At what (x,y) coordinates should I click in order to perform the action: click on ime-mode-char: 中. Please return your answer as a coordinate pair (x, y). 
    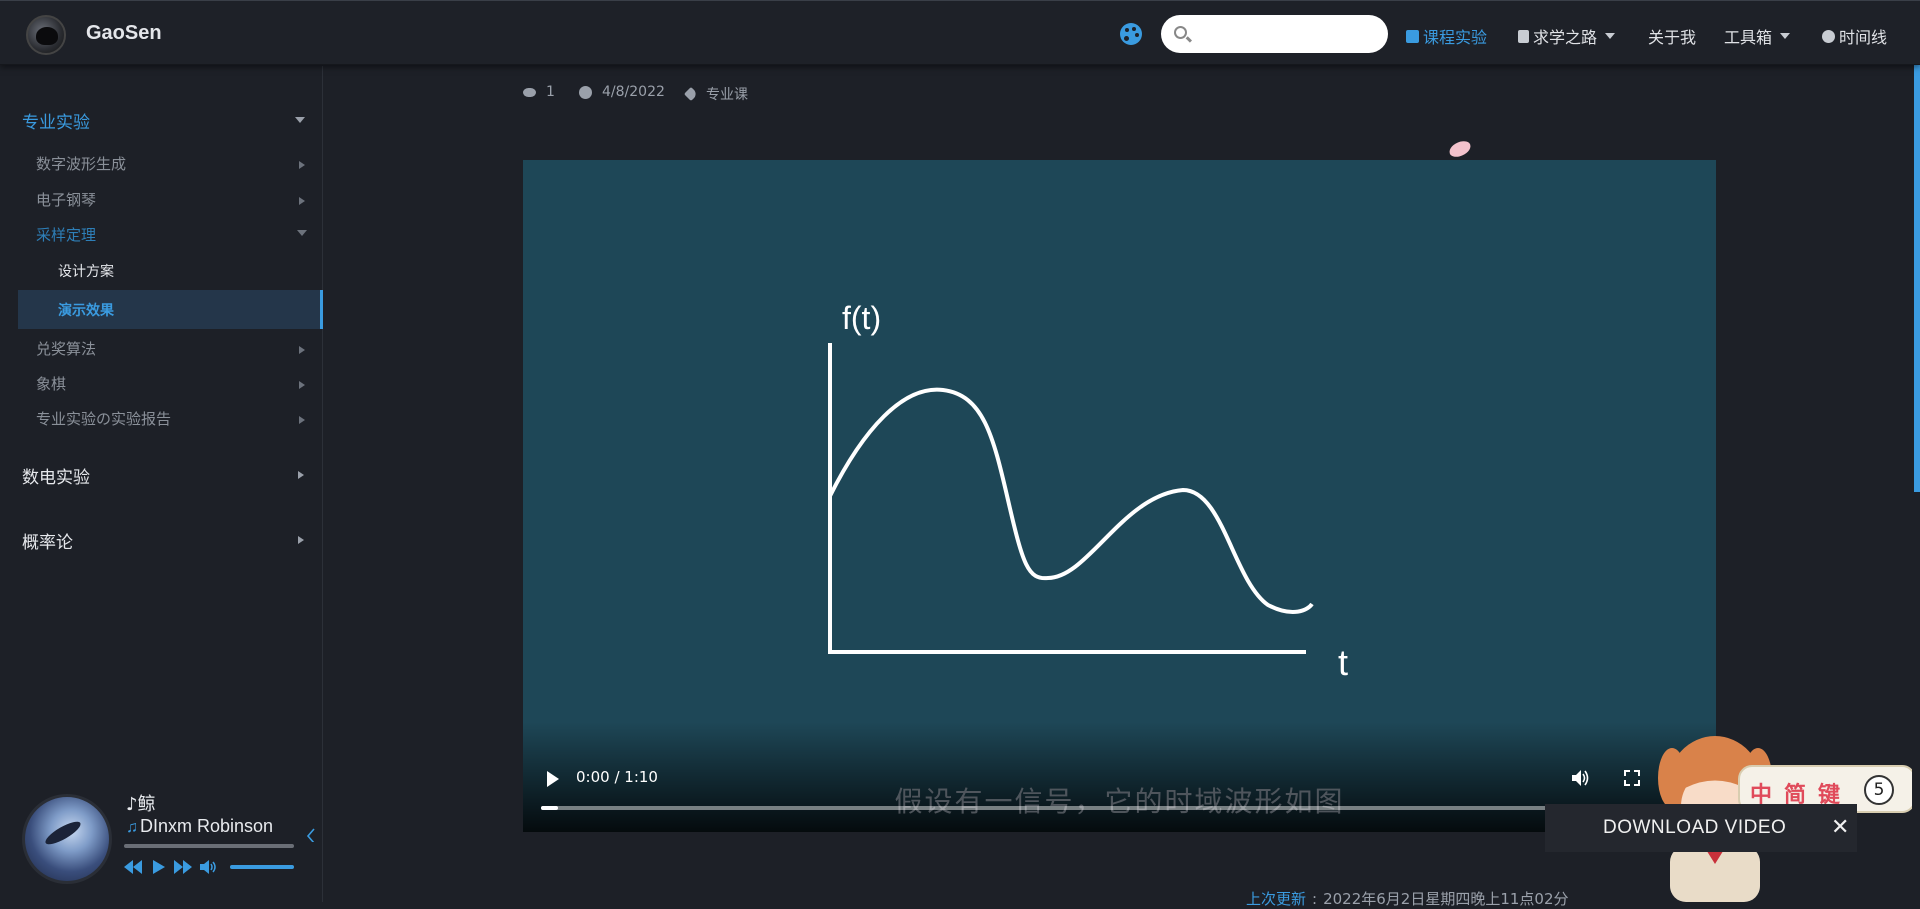
    Looking at the image, I should click on (1761, 795).